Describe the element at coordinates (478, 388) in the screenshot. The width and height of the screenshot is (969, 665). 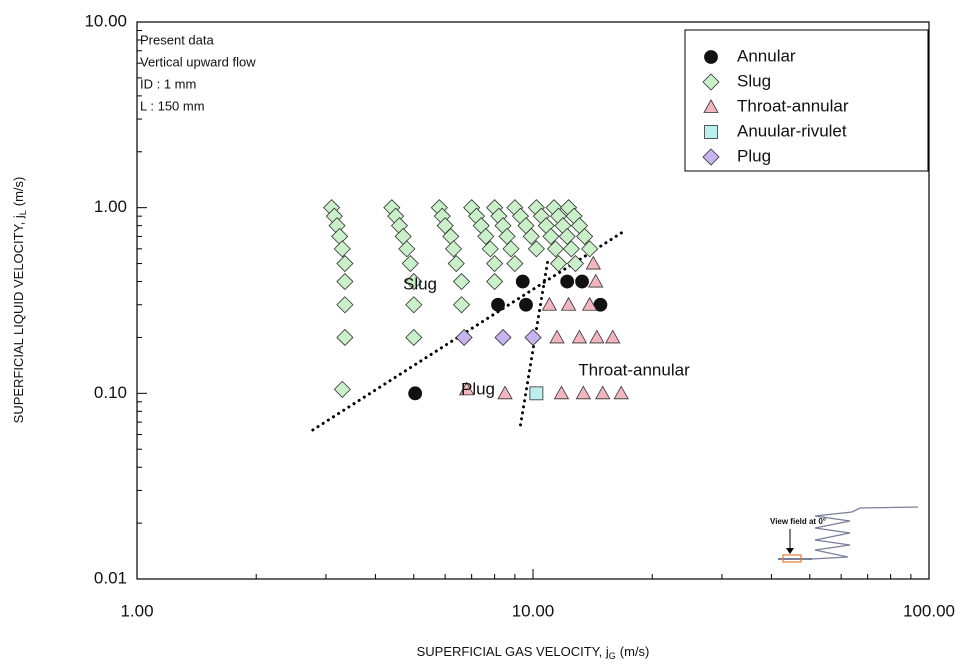
I see `region-label: Plug` at that location.